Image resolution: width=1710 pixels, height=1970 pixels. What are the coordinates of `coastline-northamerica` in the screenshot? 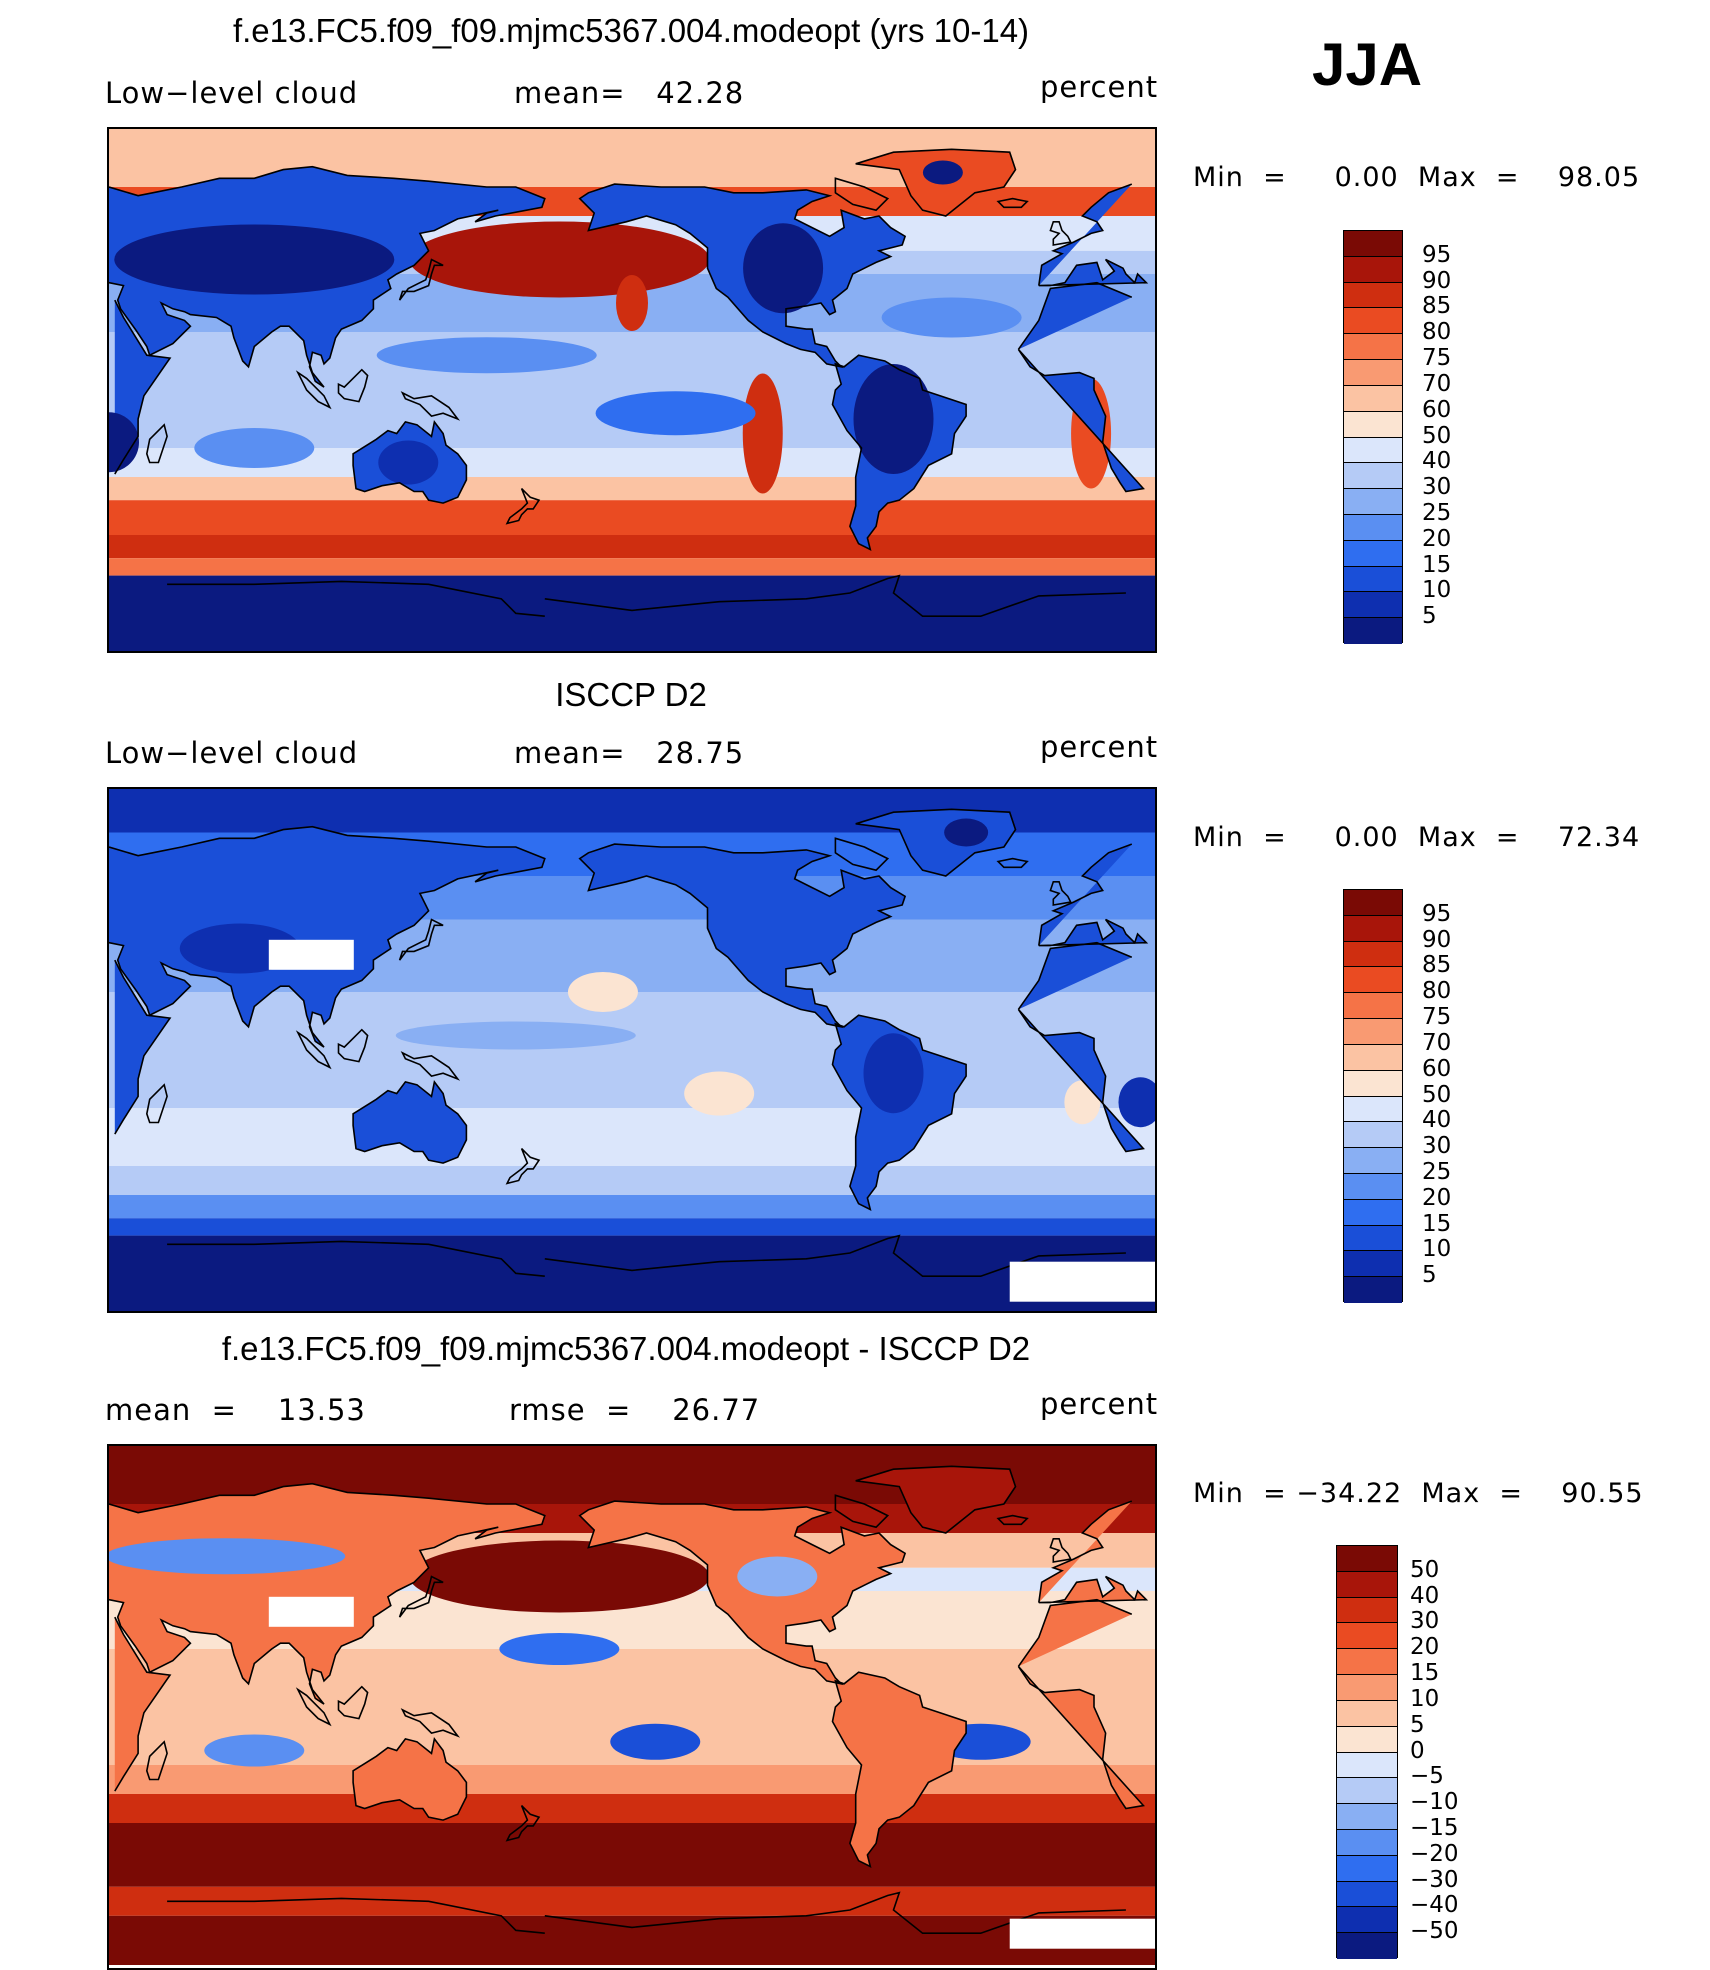 It's located at (742, 936).